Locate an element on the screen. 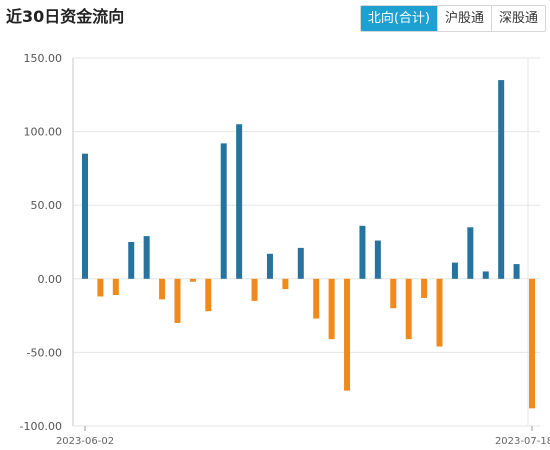 The width and height of the screenshot is (550, 450). tab-northbound-total: 北向(合计) is located at coordinates (398, 18).